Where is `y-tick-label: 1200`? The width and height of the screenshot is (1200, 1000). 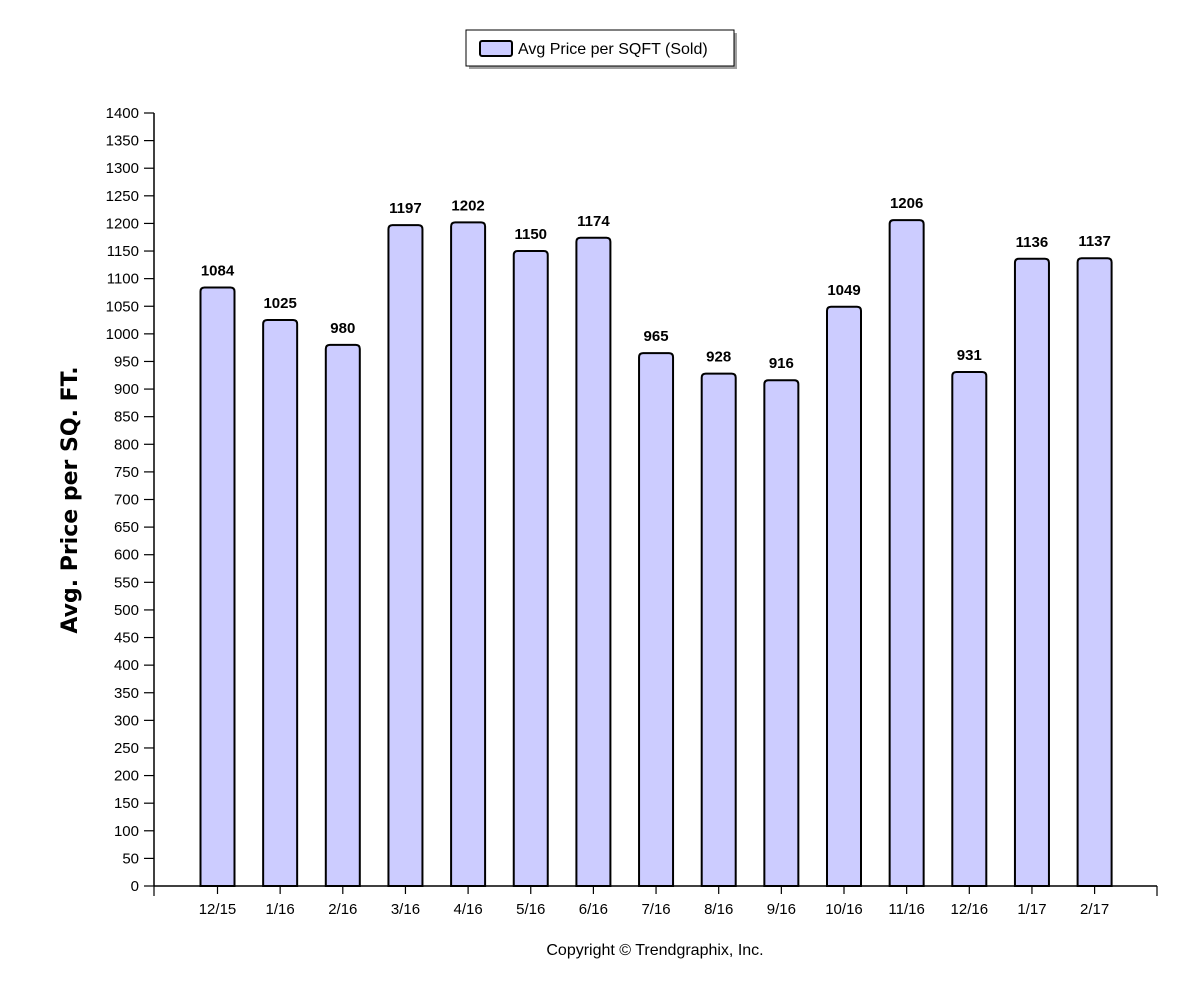 y-tick-label: 1200 is located at coordinates (122, 223).